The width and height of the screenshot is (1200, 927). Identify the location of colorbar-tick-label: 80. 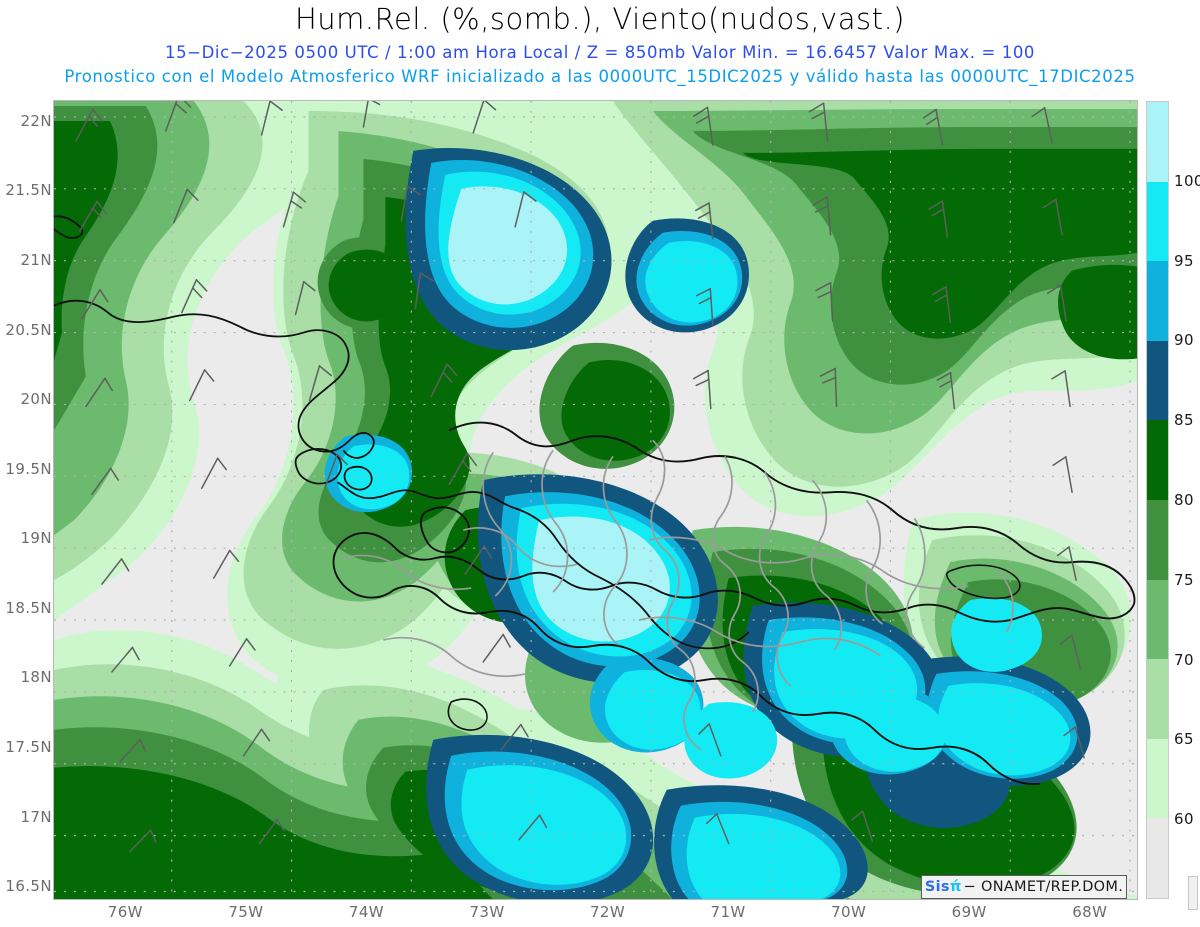
(1184, 500).